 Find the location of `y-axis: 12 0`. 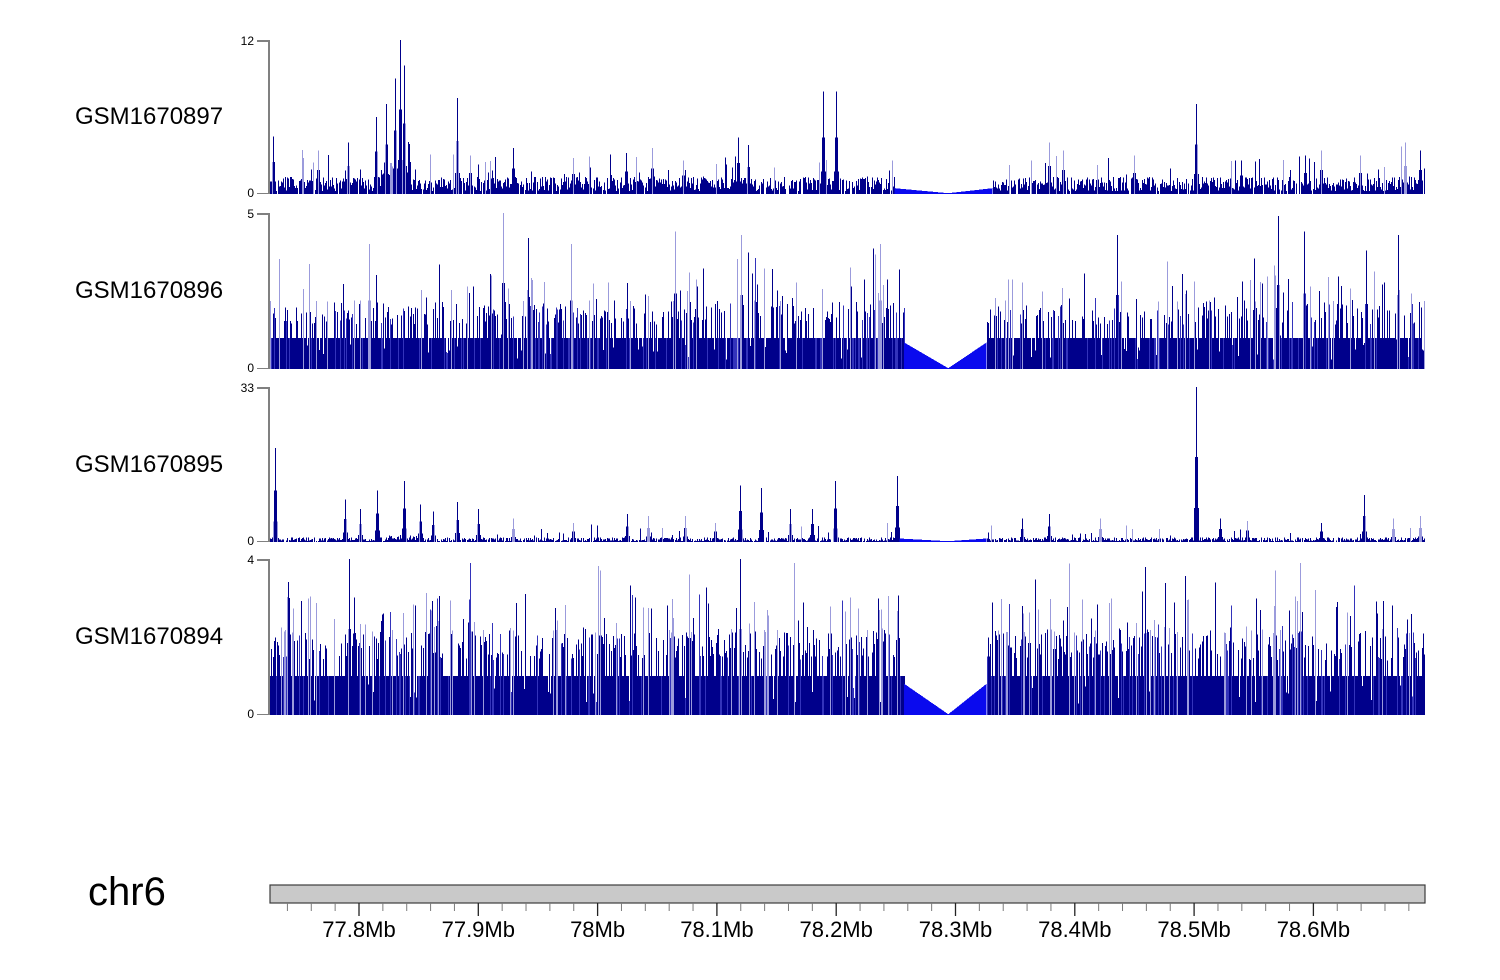

y-axis: 12 0 is located at coordinates (135, 117).